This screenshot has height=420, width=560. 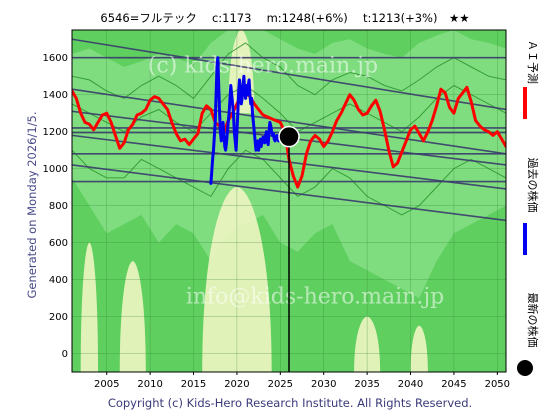 I want to click on marker-layer, so click(x=289, y=248).